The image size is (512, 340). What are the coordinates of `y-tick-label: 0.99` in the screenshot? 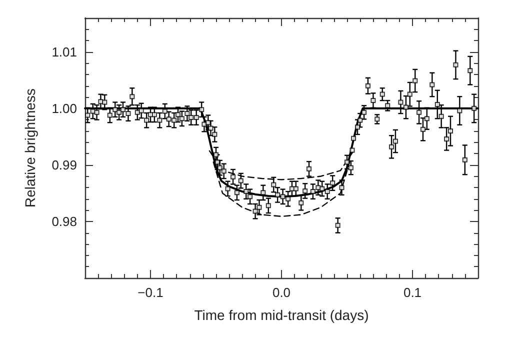 It's located at (64, 164).